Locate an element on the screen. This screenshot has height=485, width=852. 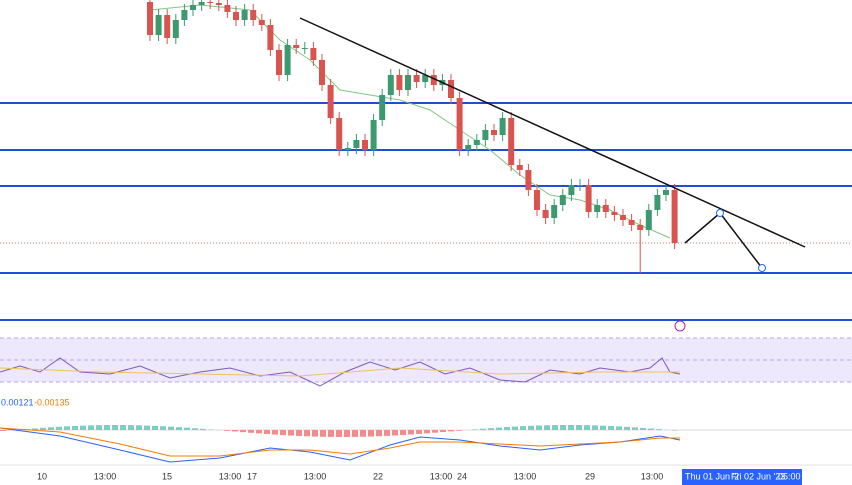
future-date: Thu 01 Jun '2 is located at coordinates (712, 476).